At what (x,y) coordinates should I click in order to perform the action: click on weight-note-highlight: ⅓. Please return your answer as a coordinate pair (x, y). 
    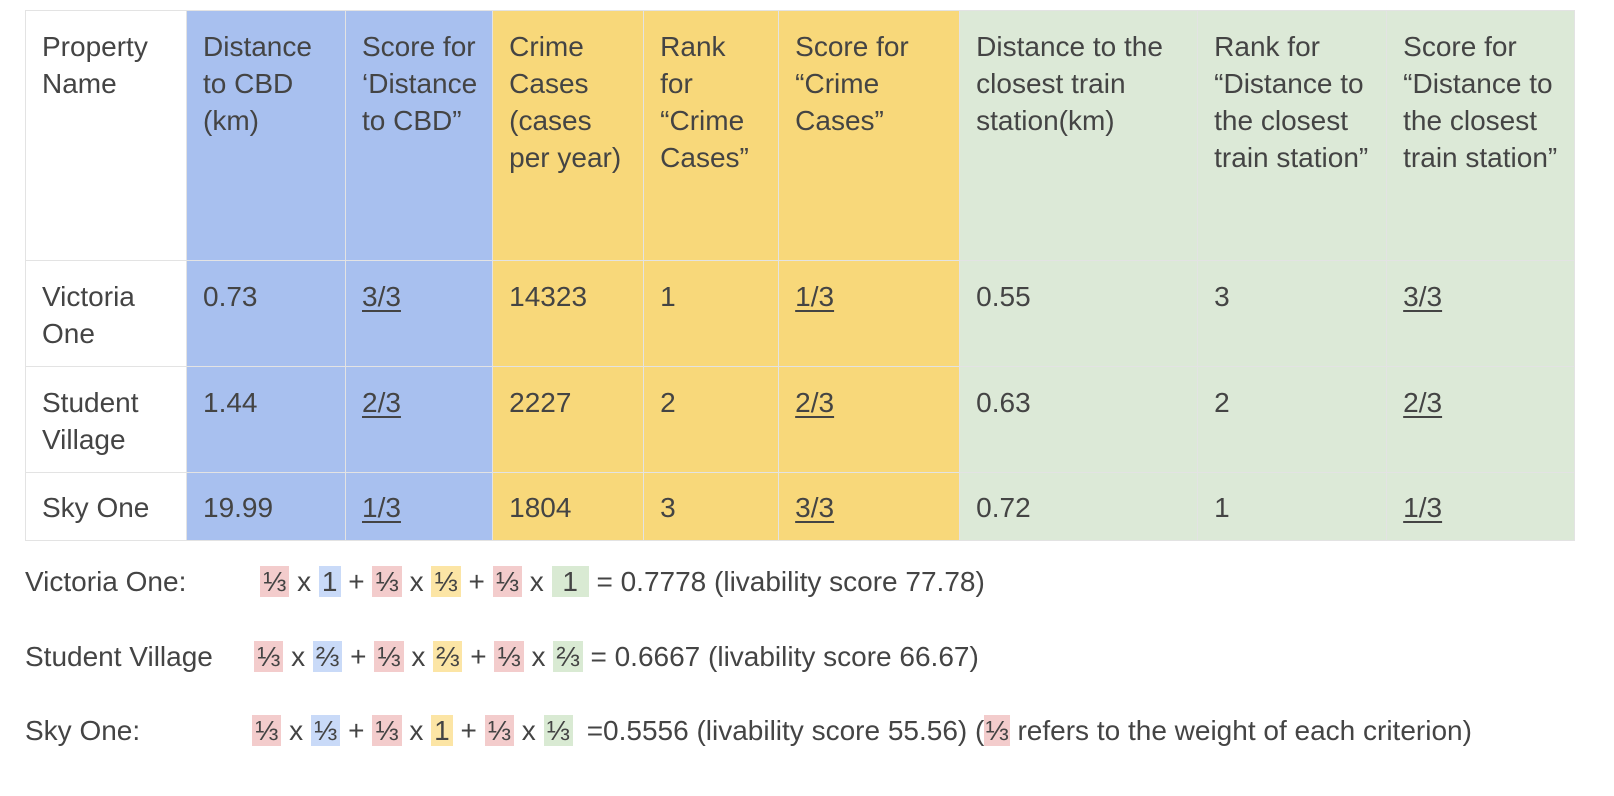
    Looking at the image, I should click on (997, 730).